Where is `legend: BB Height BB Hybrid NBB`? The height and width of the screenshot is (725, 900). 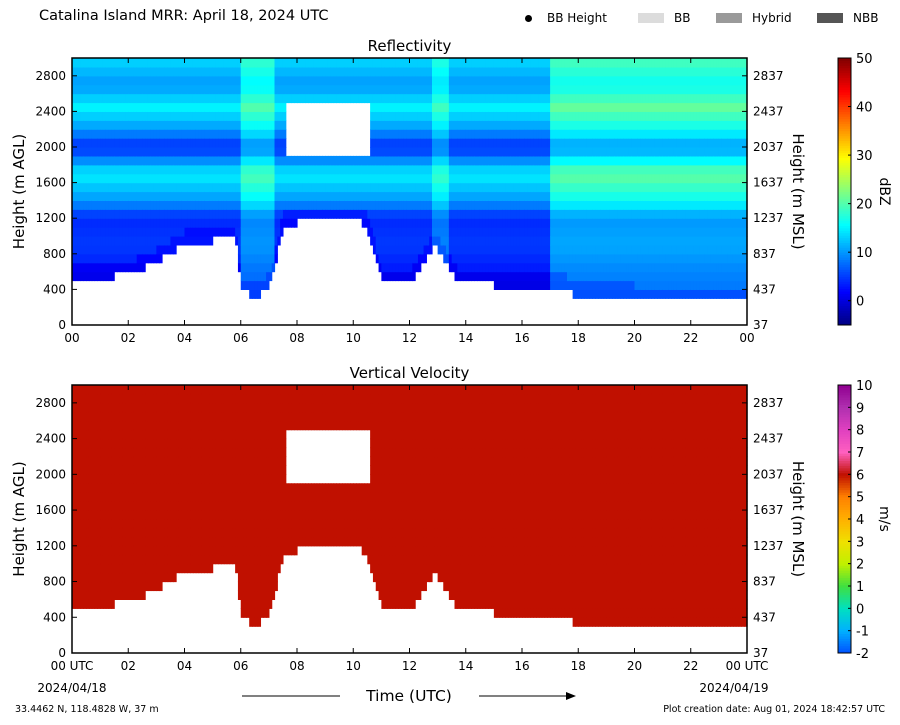
legend: BB Height BB Hybrid NBB is located at coordinates (705, 19).